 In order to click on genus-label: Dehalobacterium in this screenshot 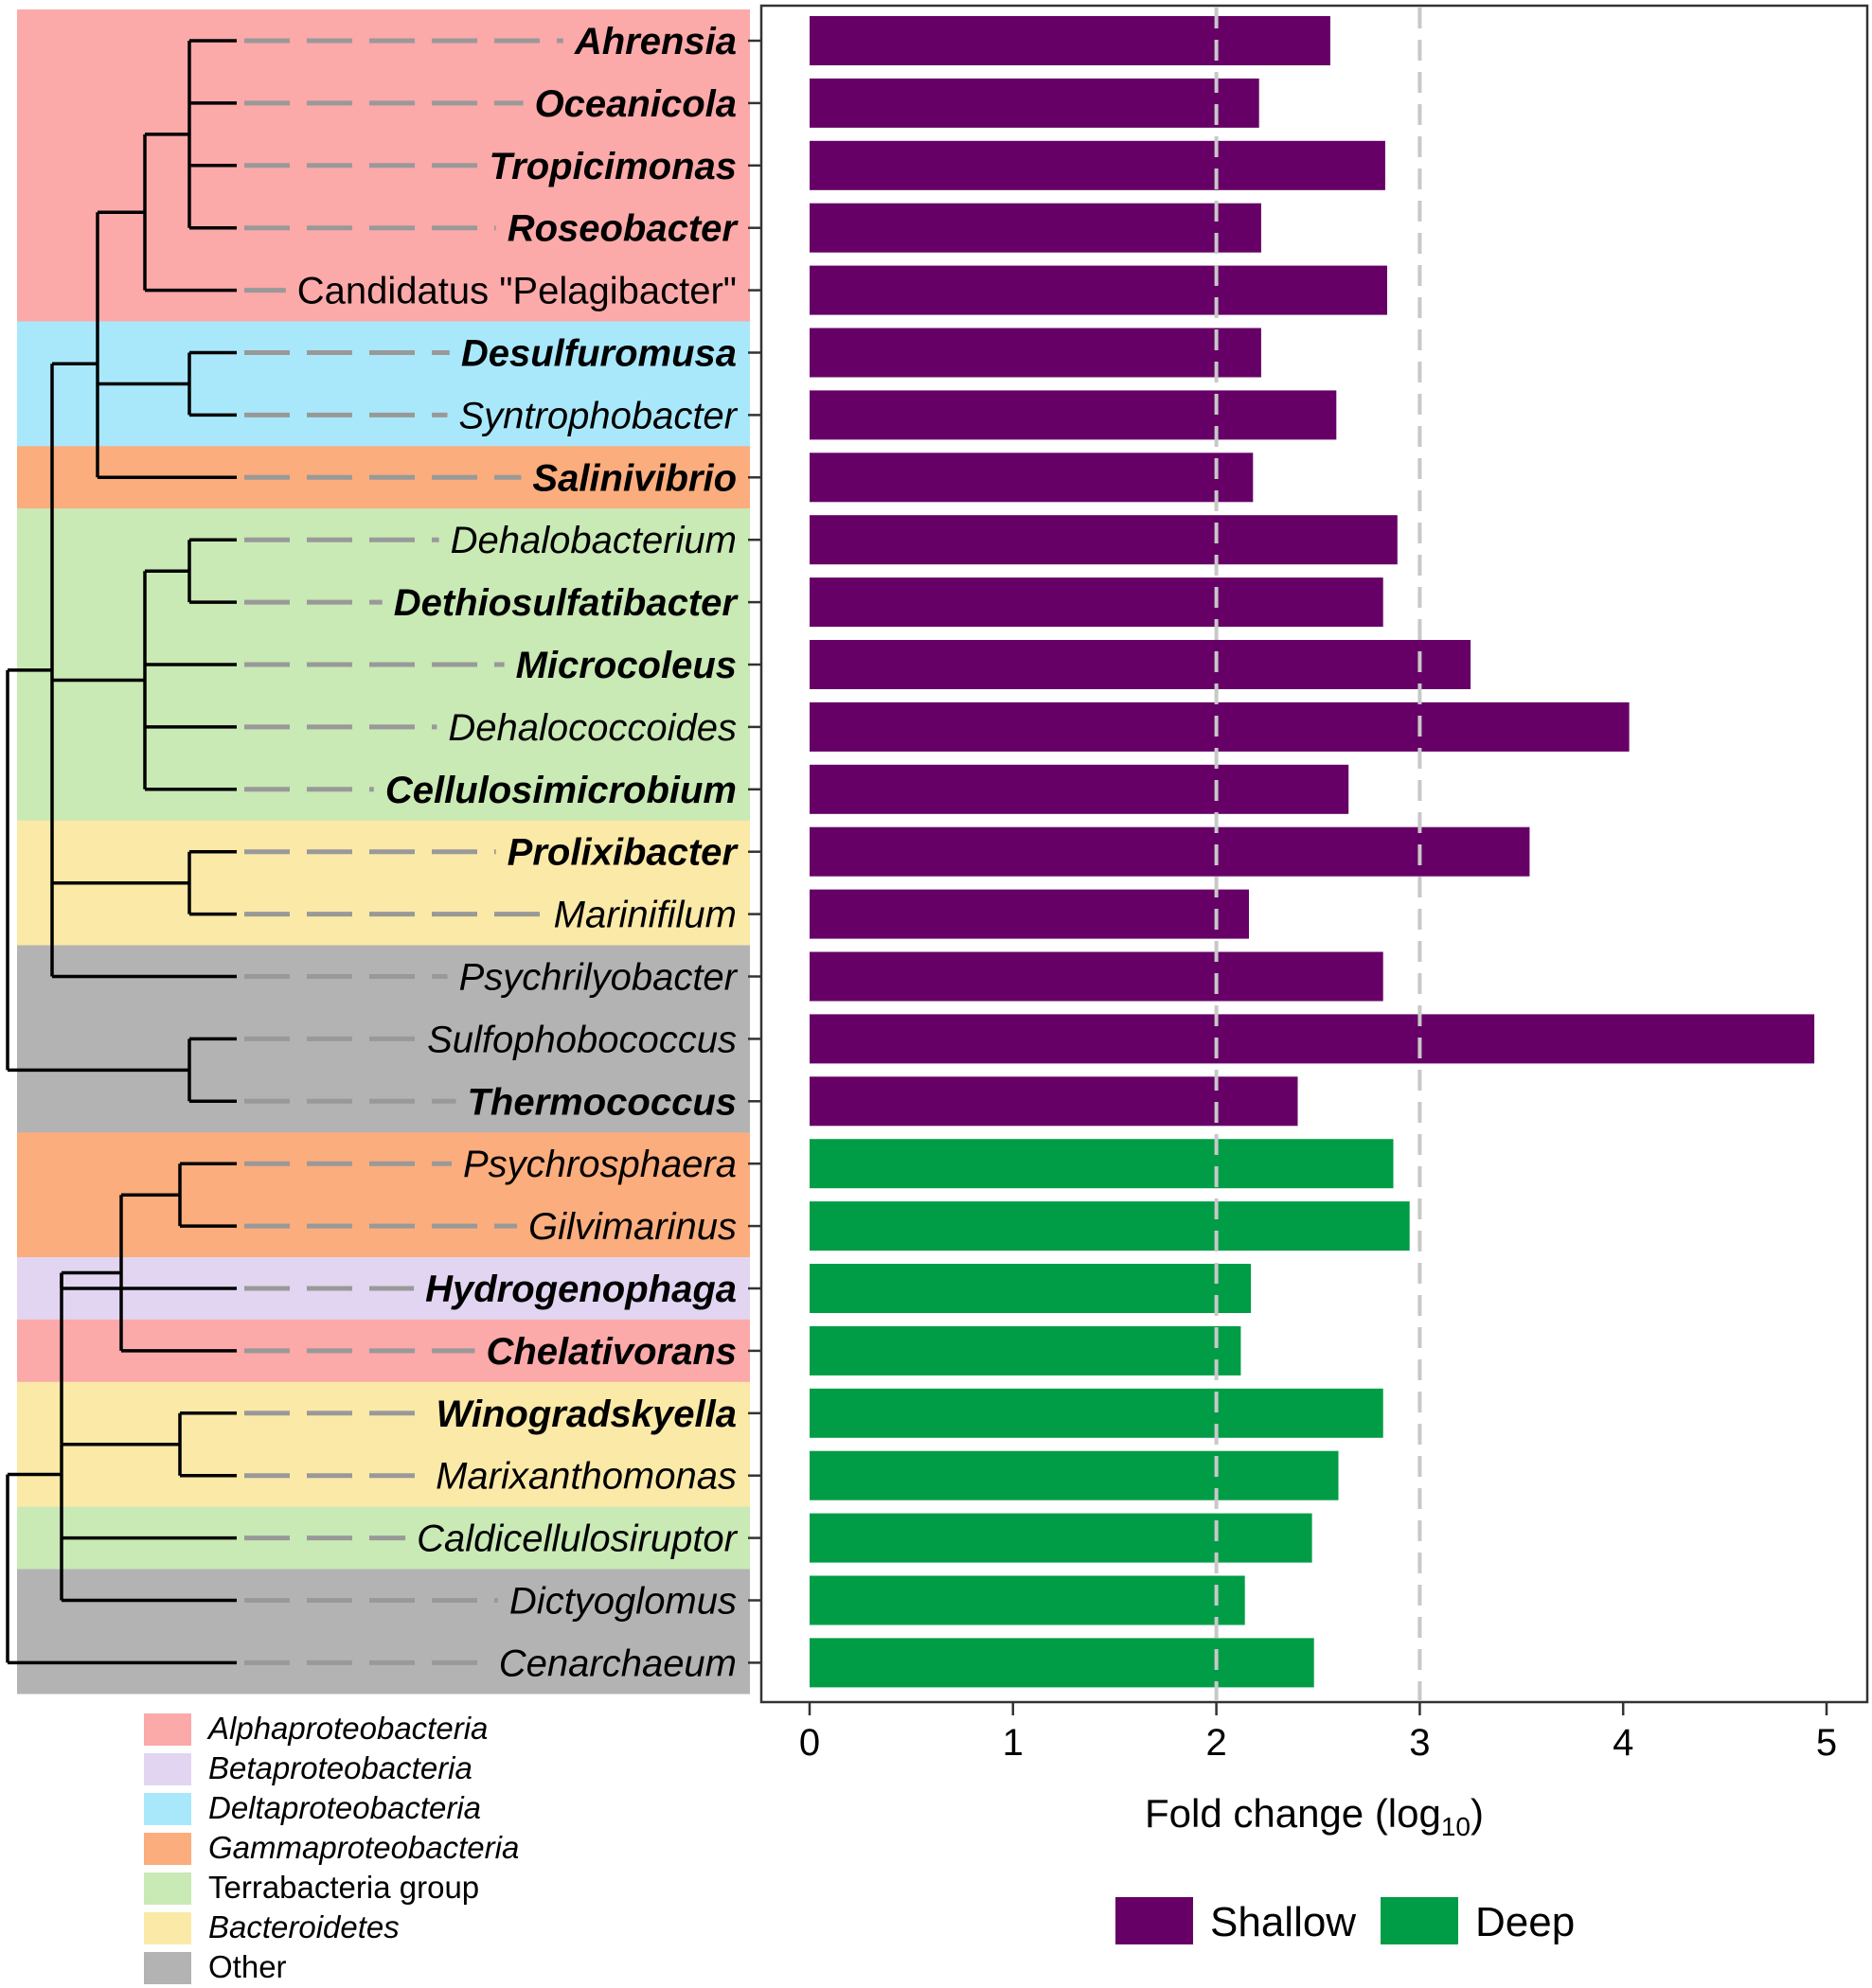, I will do `click(594, 540)`.